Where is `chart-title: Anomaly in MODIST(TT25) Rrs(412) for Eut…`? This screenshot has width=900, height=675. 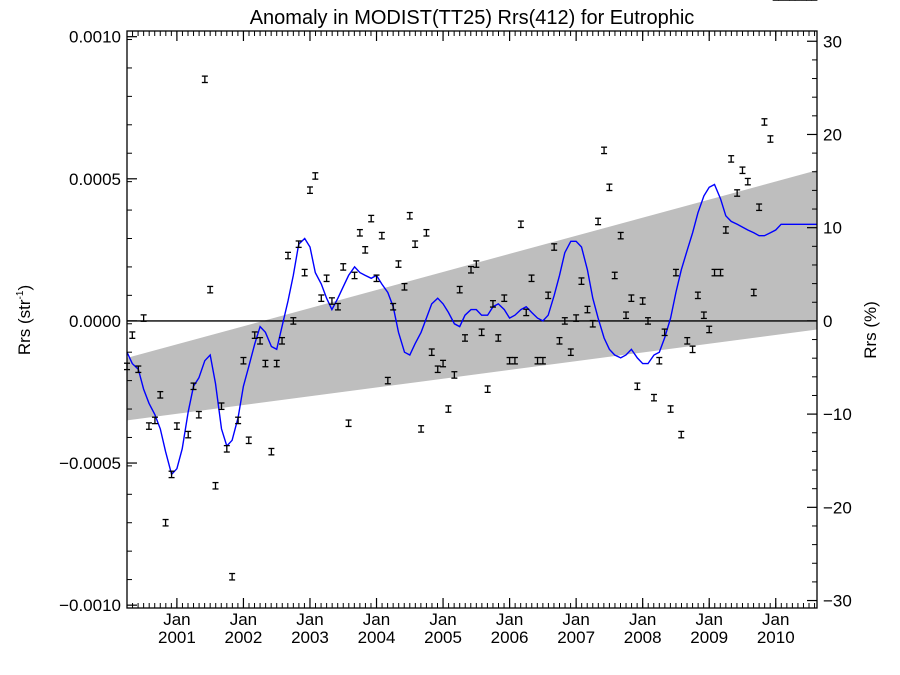
chart-title: Anomaly in MODIST(TT25) Rrs(412) for Eut… is located at coordinates (472, 18).